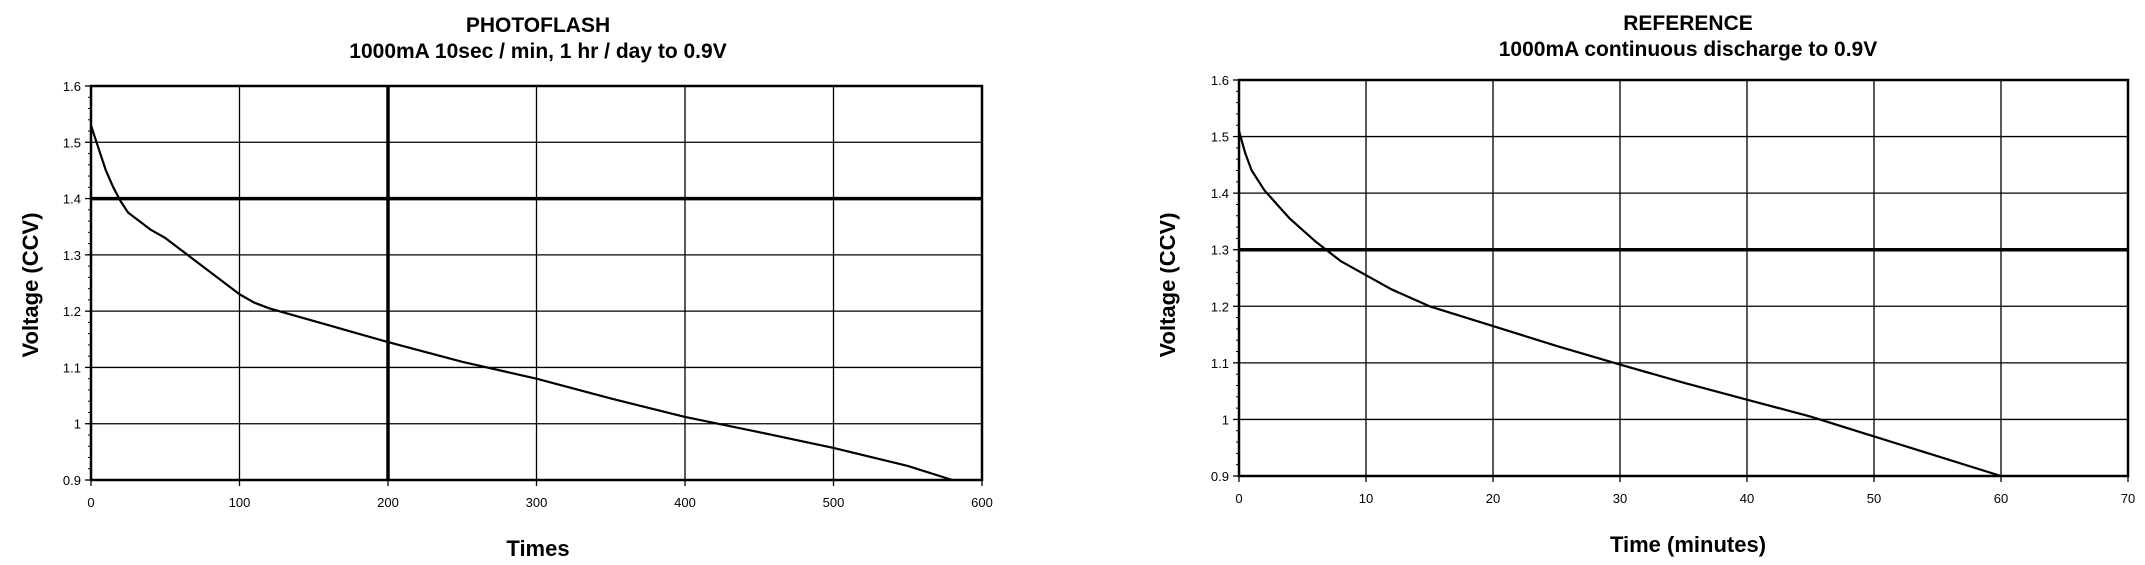  What do you see at coordinates (1493, 498) in the screenshot?
I see `x-tick-label: 20` at bounding box center [1493, 498].